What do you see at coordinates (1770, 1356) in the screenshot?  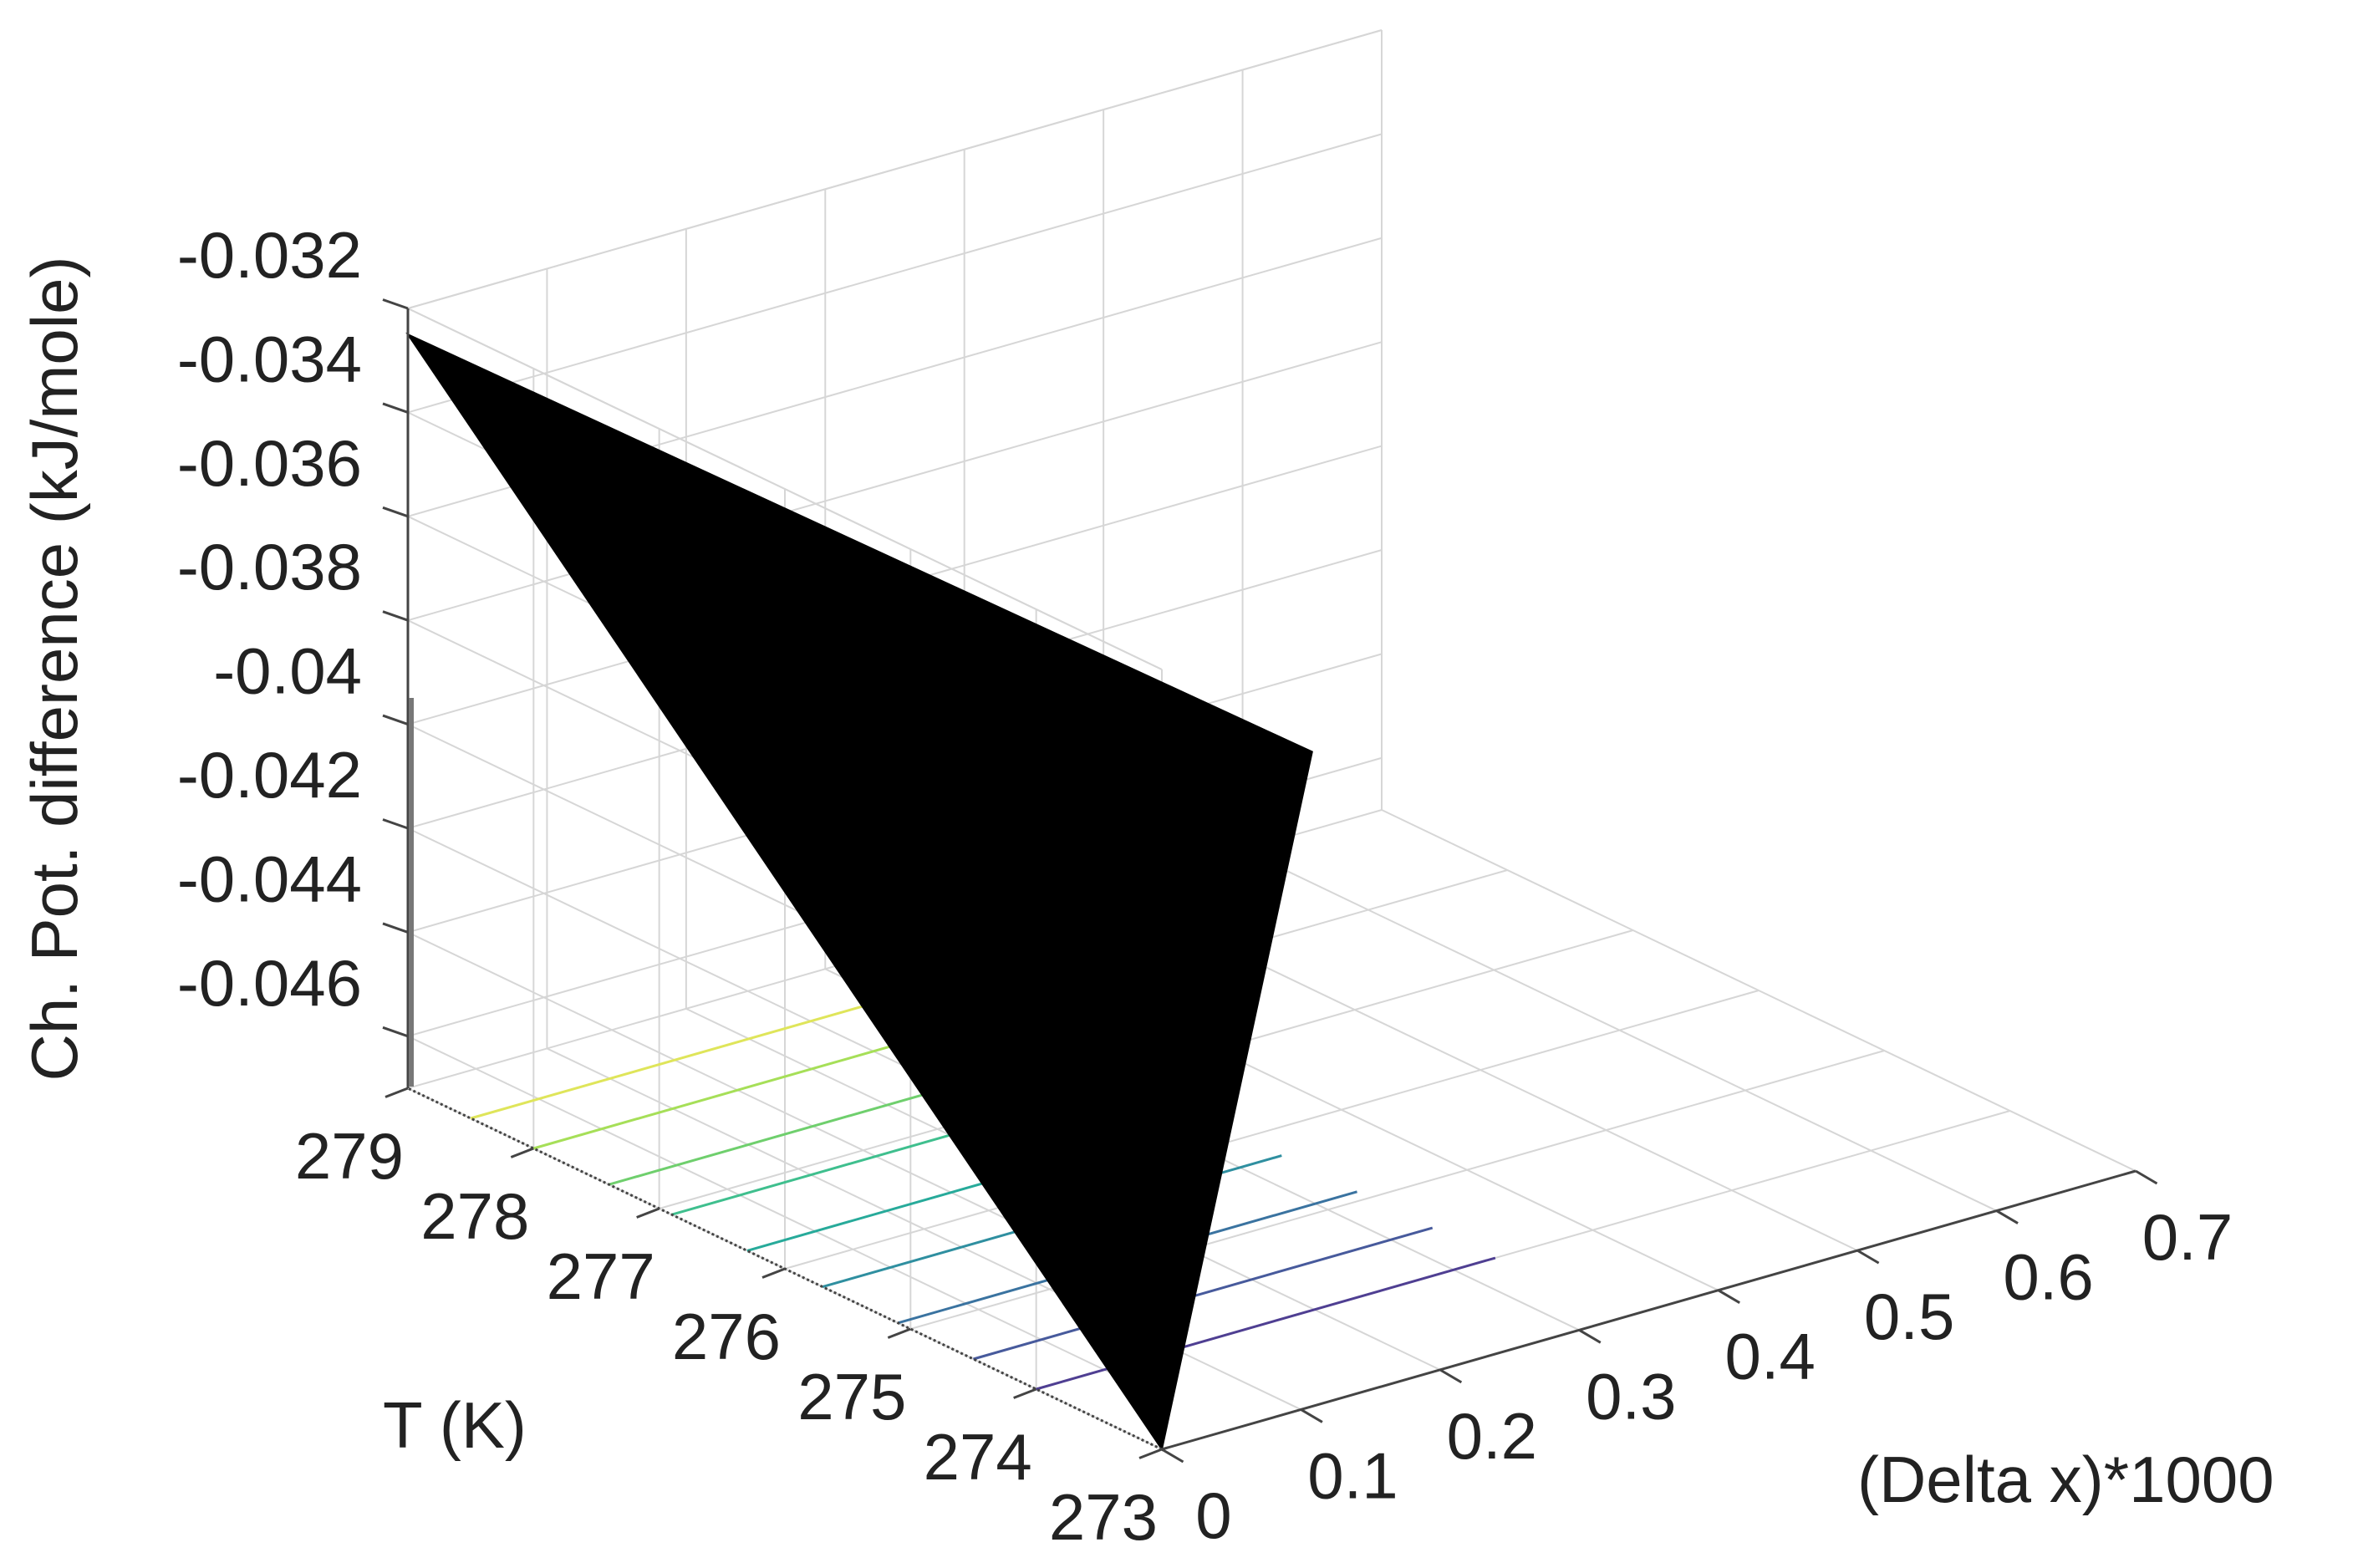 I see `x-tick-label: 0.4` at bounding box center [1770, 1356].